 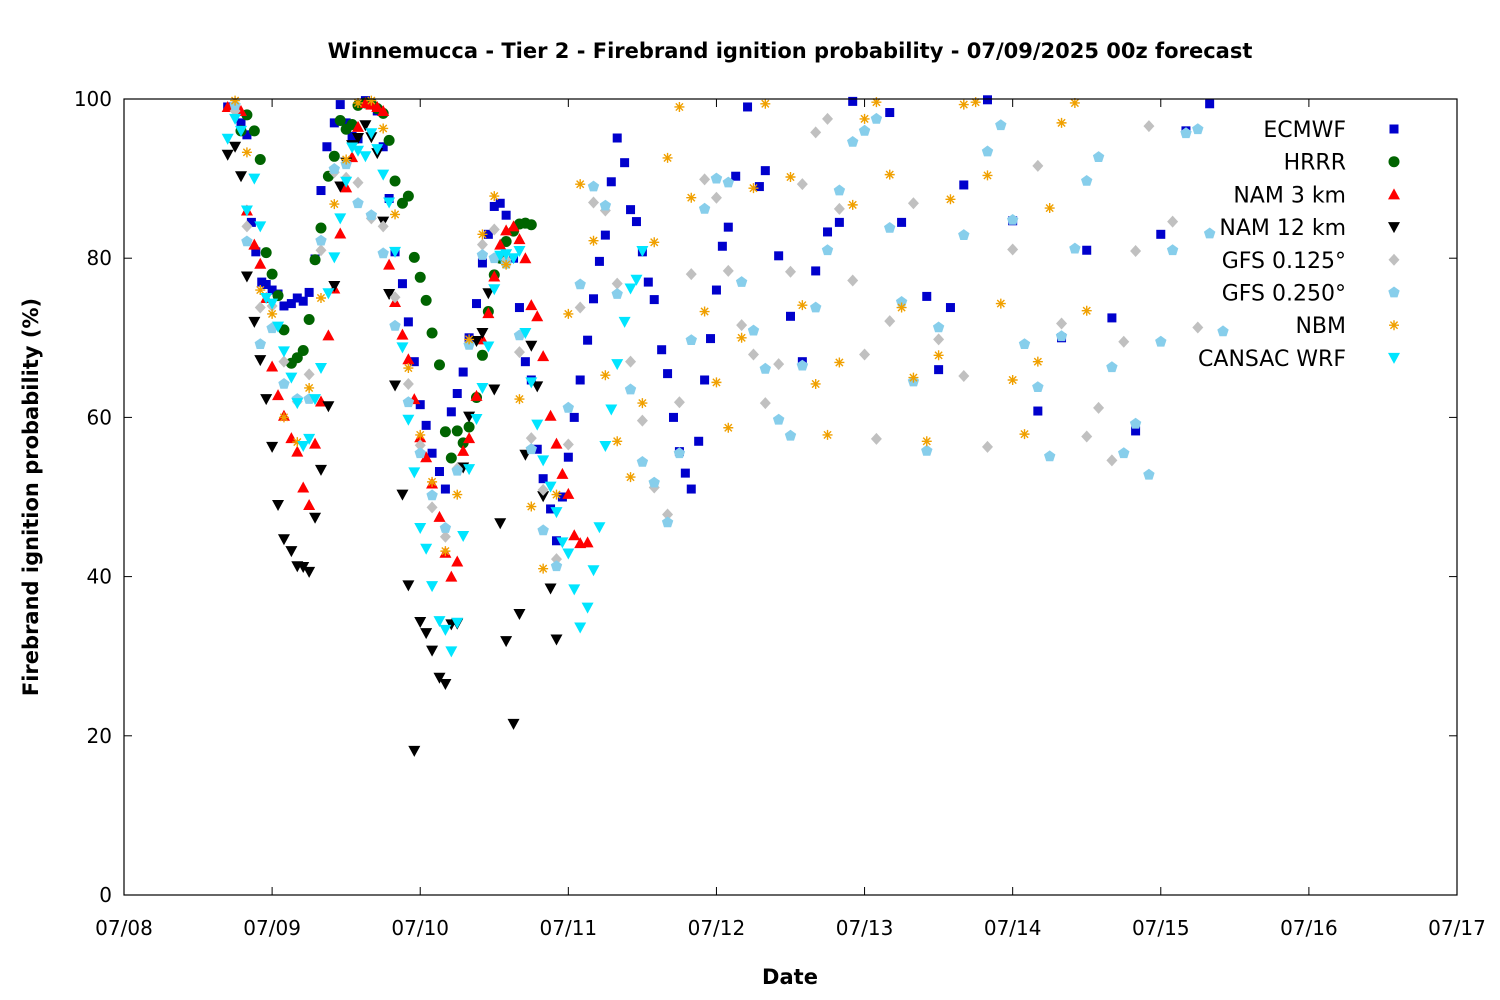 What do you see at coordinates (124, 928) in the screenshot?
I see `x-tick-label: 07/08` at bounding box center [124, 928].